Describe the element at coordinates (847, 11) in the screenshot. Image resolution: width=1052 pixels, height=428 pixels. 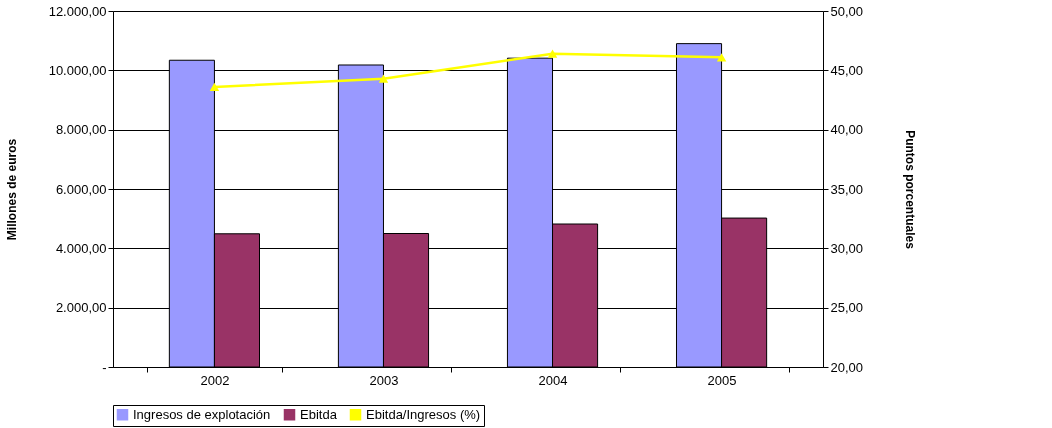
I see `y2-tick-label: 50,00` at that location.